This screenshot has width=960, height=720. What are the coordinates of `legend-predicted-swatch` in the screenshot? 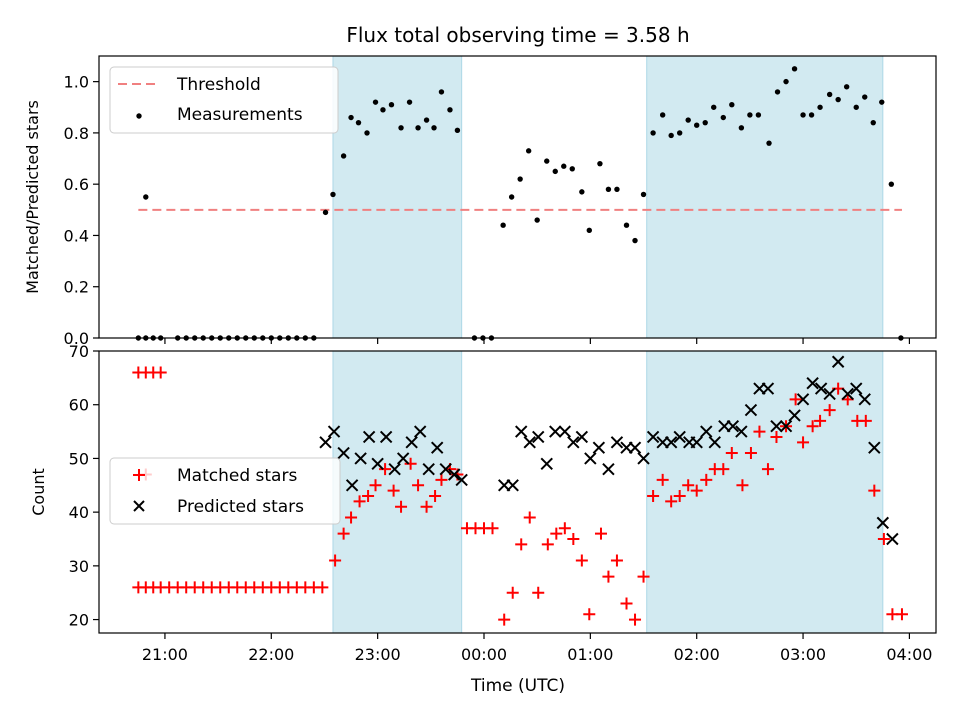 It's located at (139, 506).